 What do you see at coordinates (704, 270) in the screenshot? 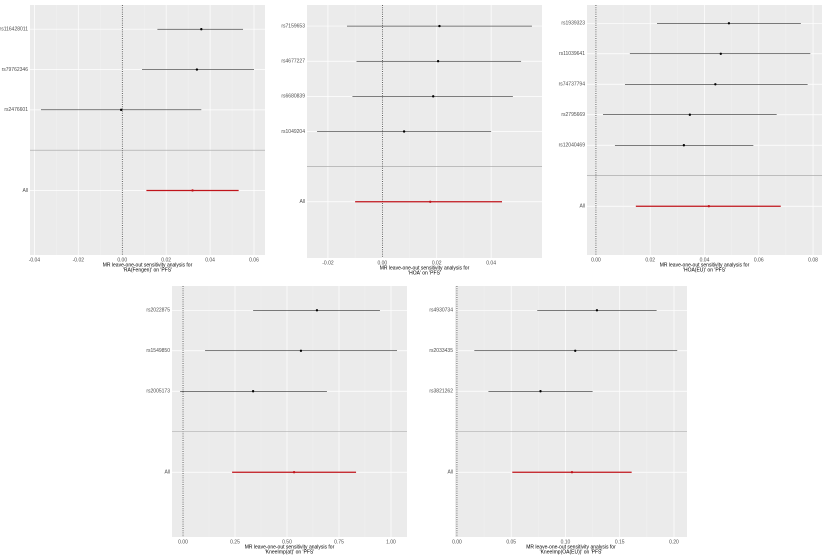
I see `x-axis-label: 'HOA(EU)' on 'PFS'` at bounding box center [704, 270].